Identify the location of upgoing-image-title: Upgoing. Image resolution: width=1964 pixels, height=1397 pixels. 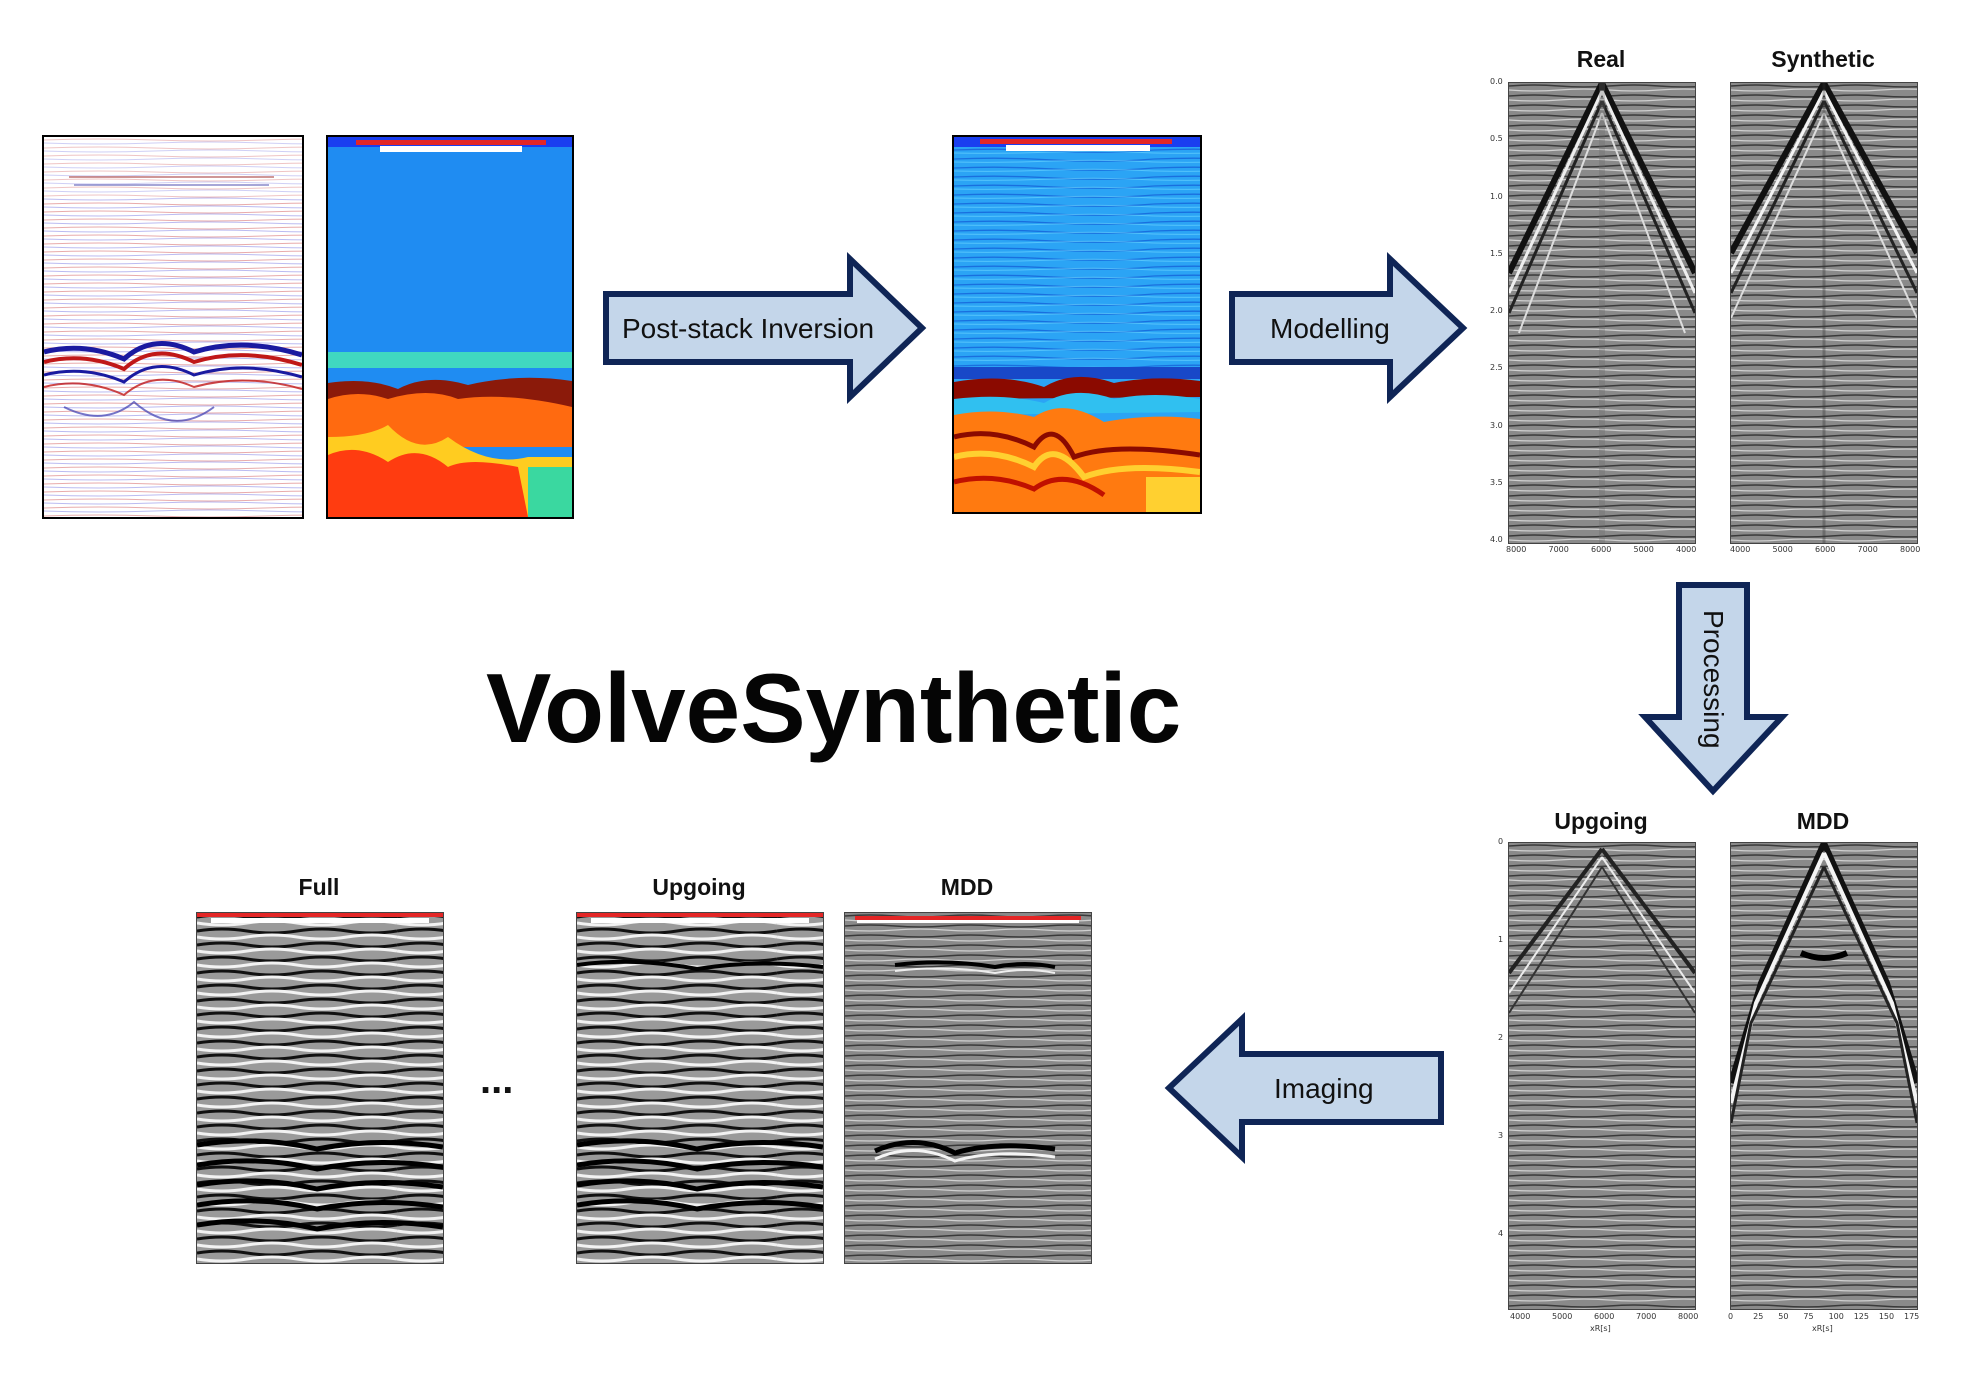
(699, 887).